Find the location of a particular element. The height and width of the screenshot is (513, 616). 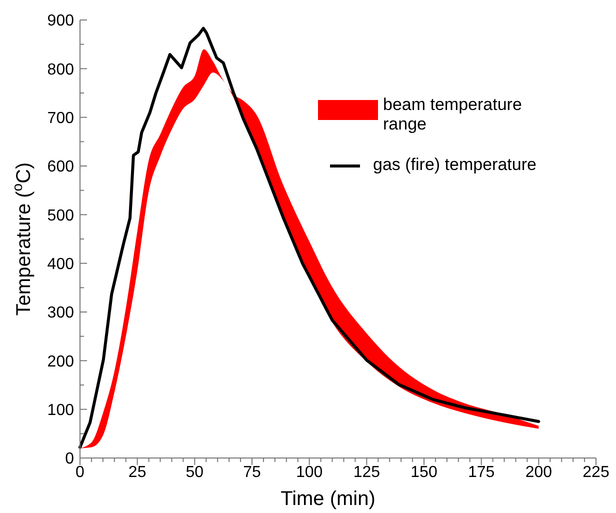

y-tick-label: 400 is located at coordinates (60, 264).